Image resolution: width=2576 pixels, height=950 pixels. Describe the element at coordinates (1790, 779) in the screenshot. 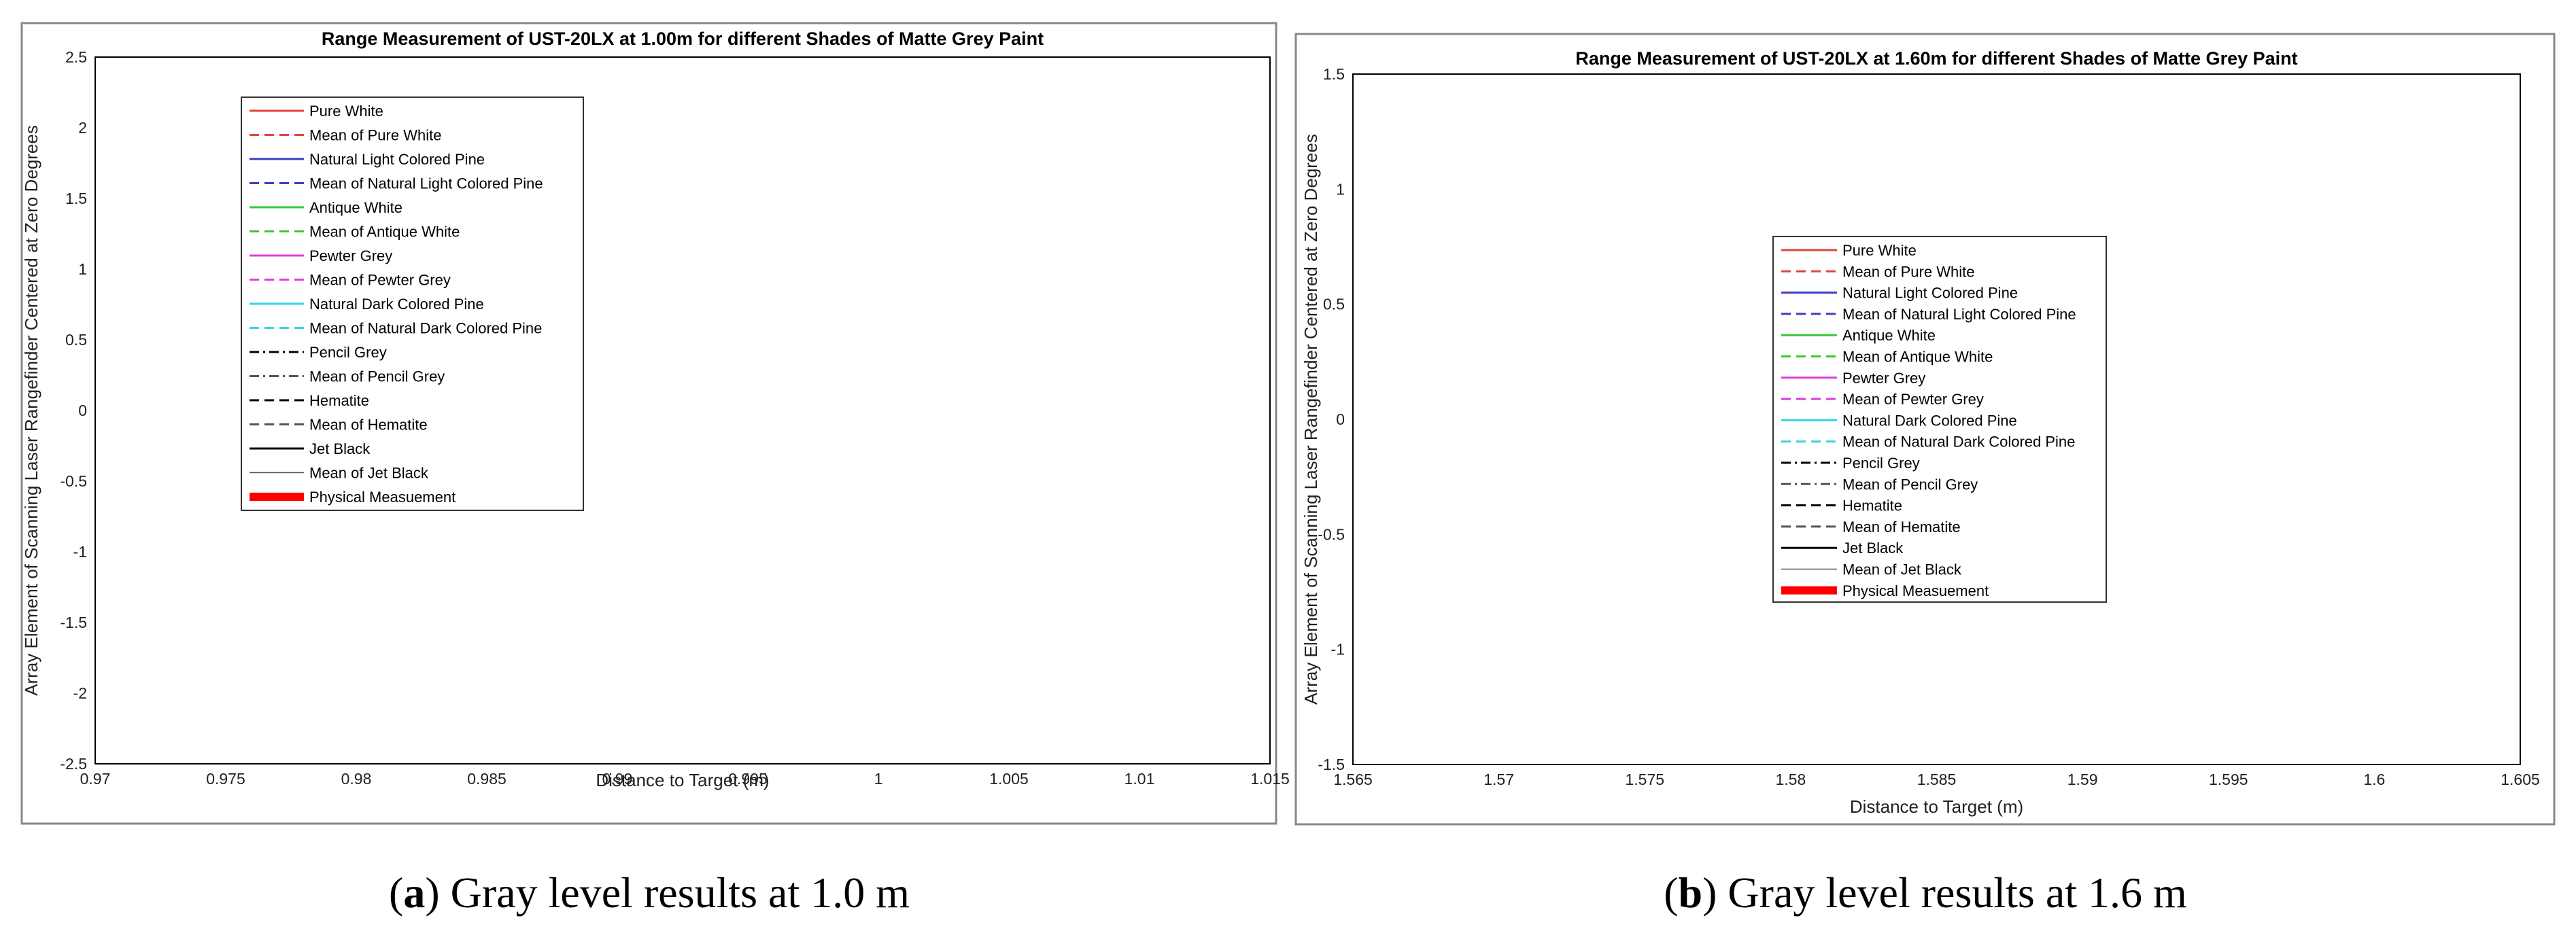

I see `x-tick-label: 1.58` at that location.